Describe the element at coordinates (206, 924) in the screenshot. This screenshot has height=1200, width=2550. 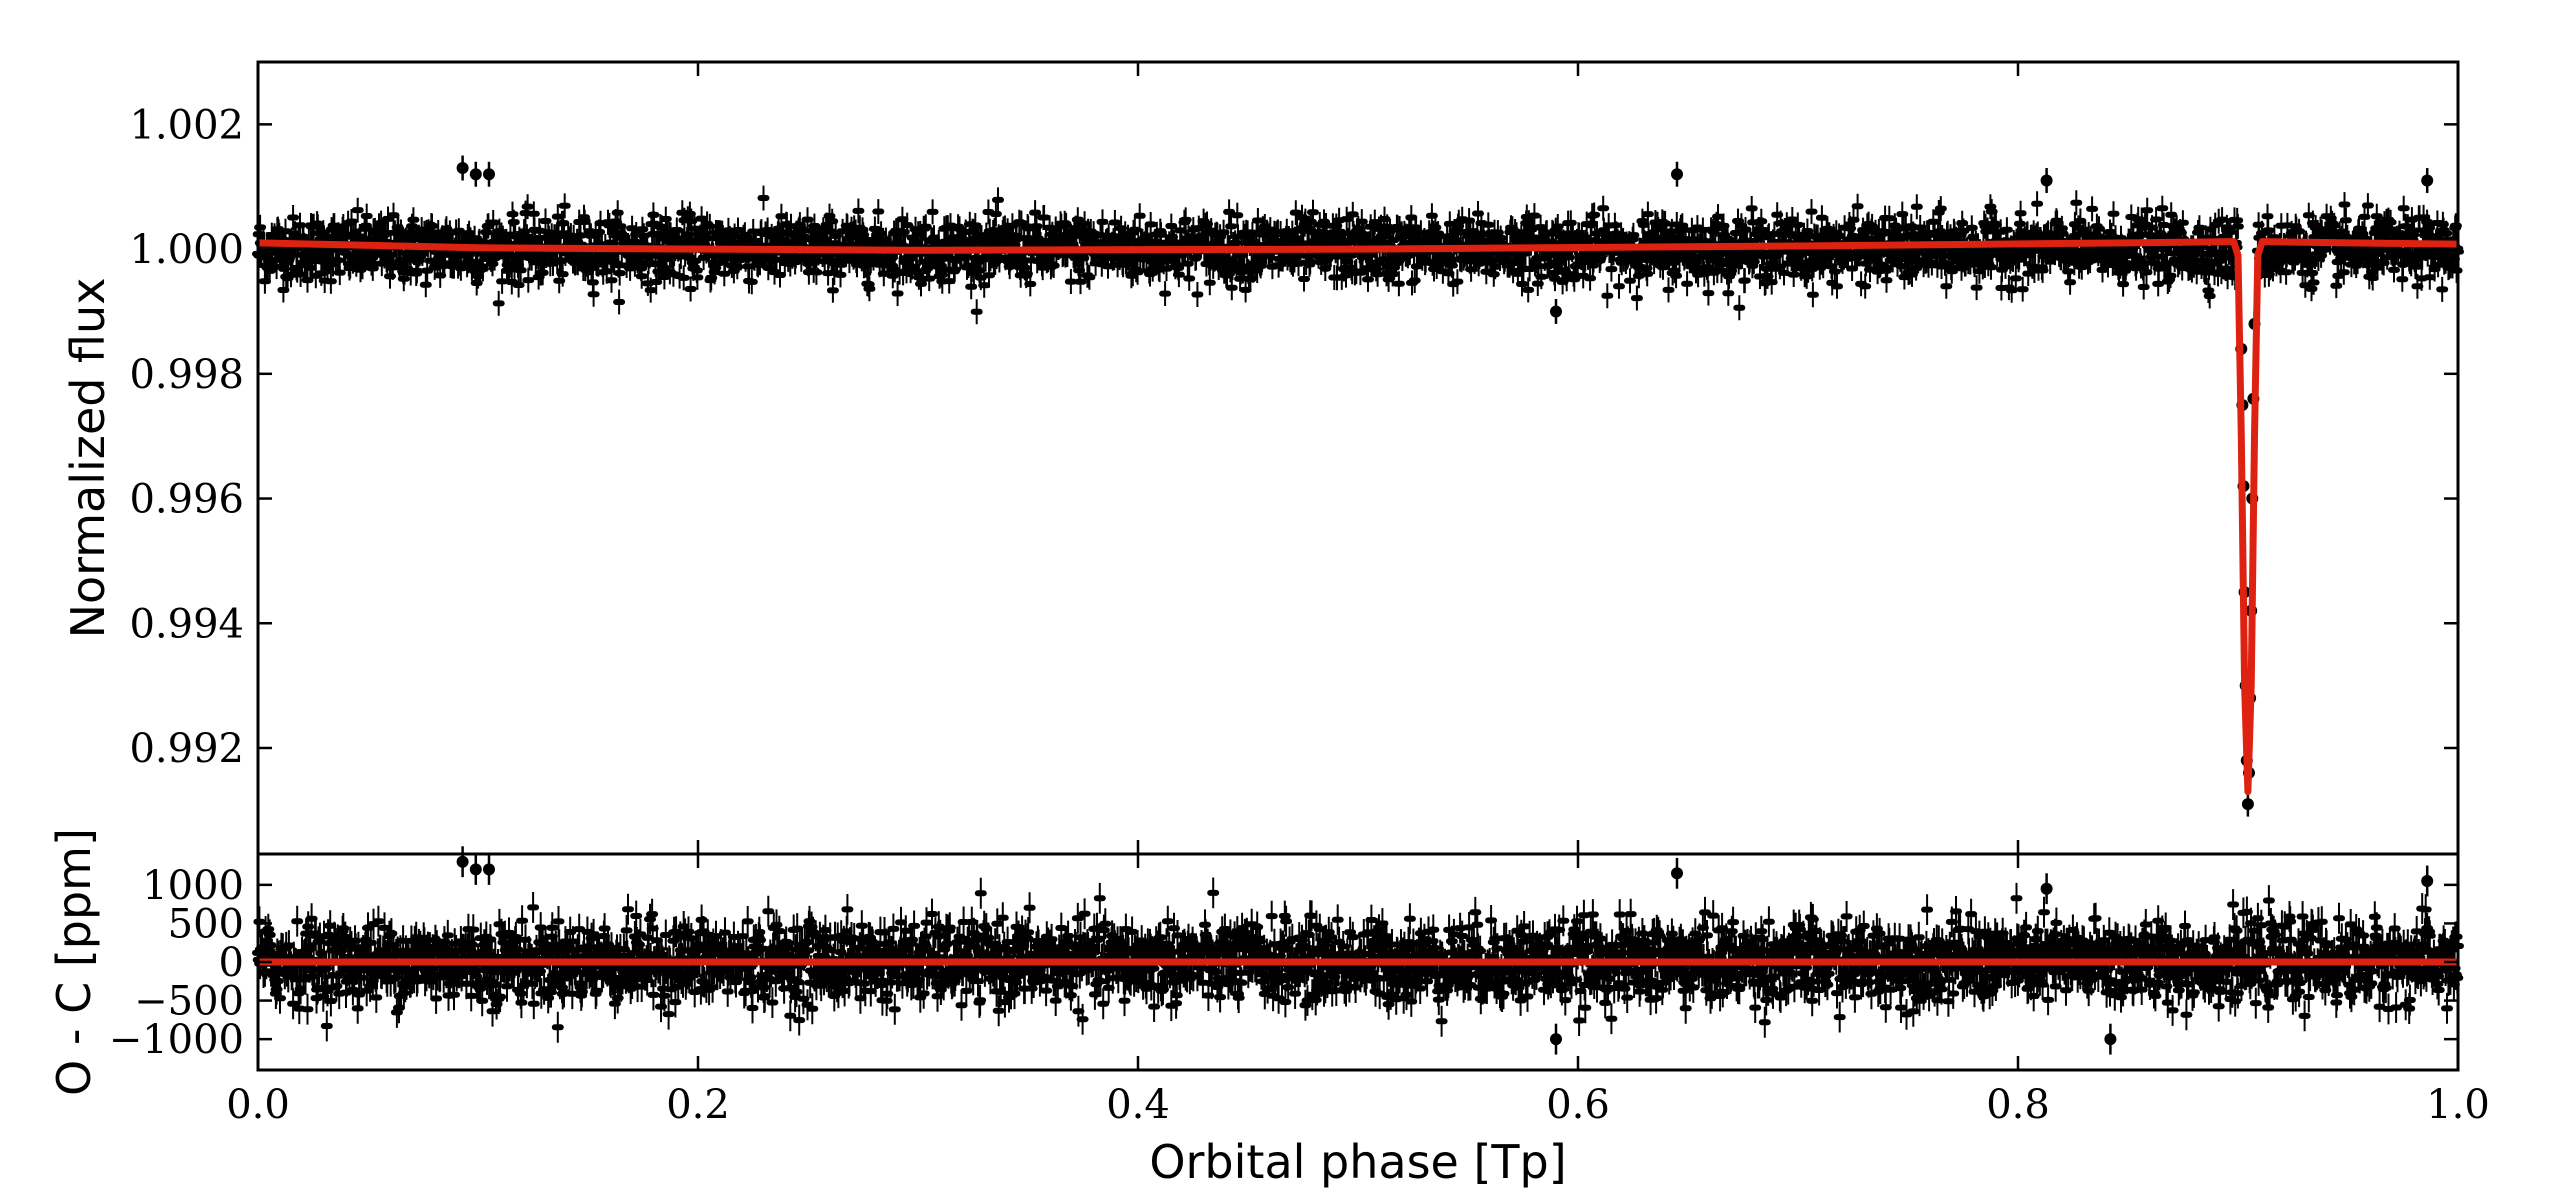
I see `residual-ytick-label: 500` at that location.